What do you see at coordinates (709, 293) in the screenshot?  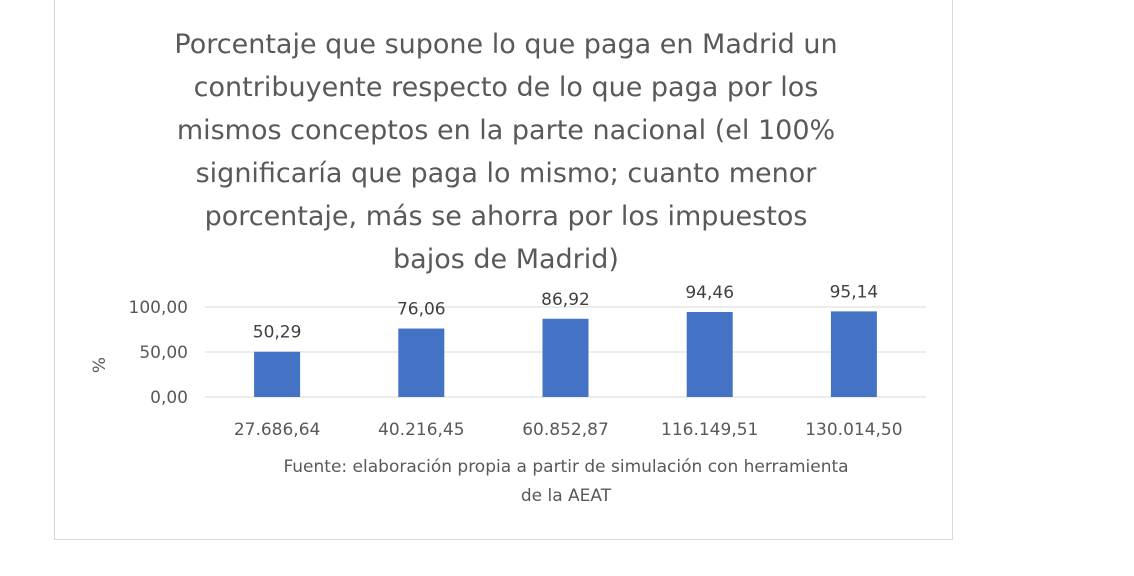 I see `data-label: 94,46` at bounding box center [709, 293].